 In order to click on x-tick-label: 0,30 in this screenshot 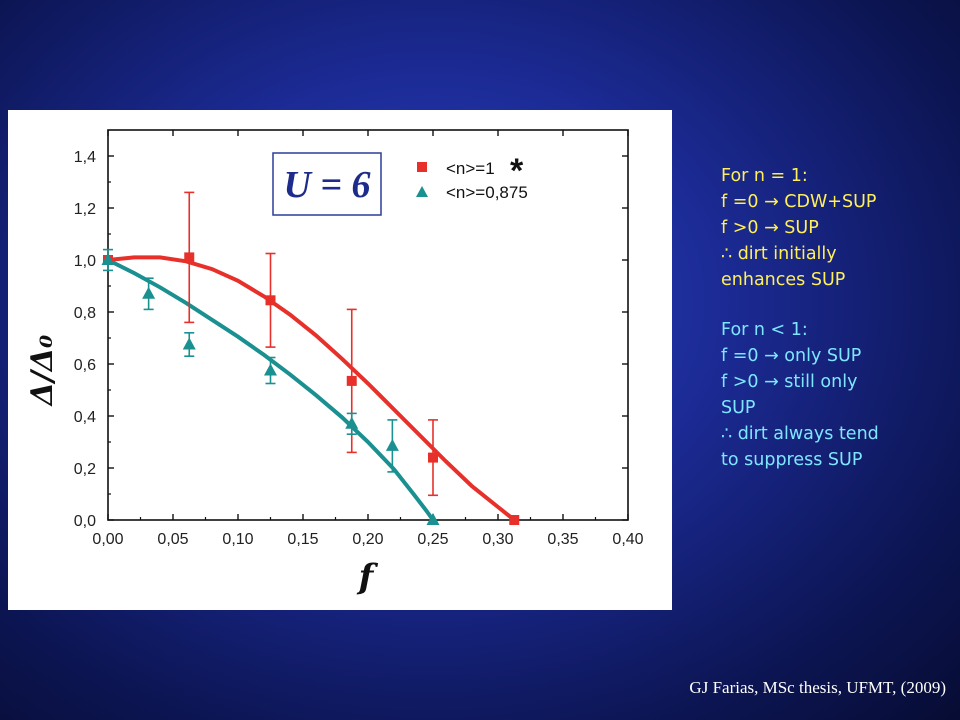, I will do `click(497, 539)`.